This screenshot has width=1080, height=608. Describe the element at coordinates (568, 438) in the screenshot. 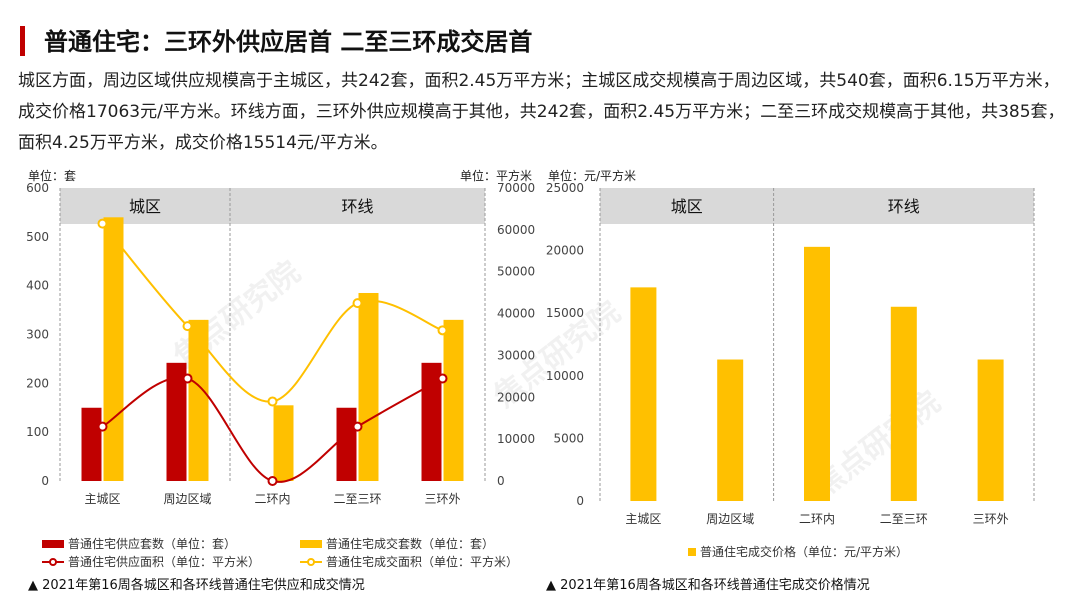

I see `y-left-tick-label: 5000` at that location.